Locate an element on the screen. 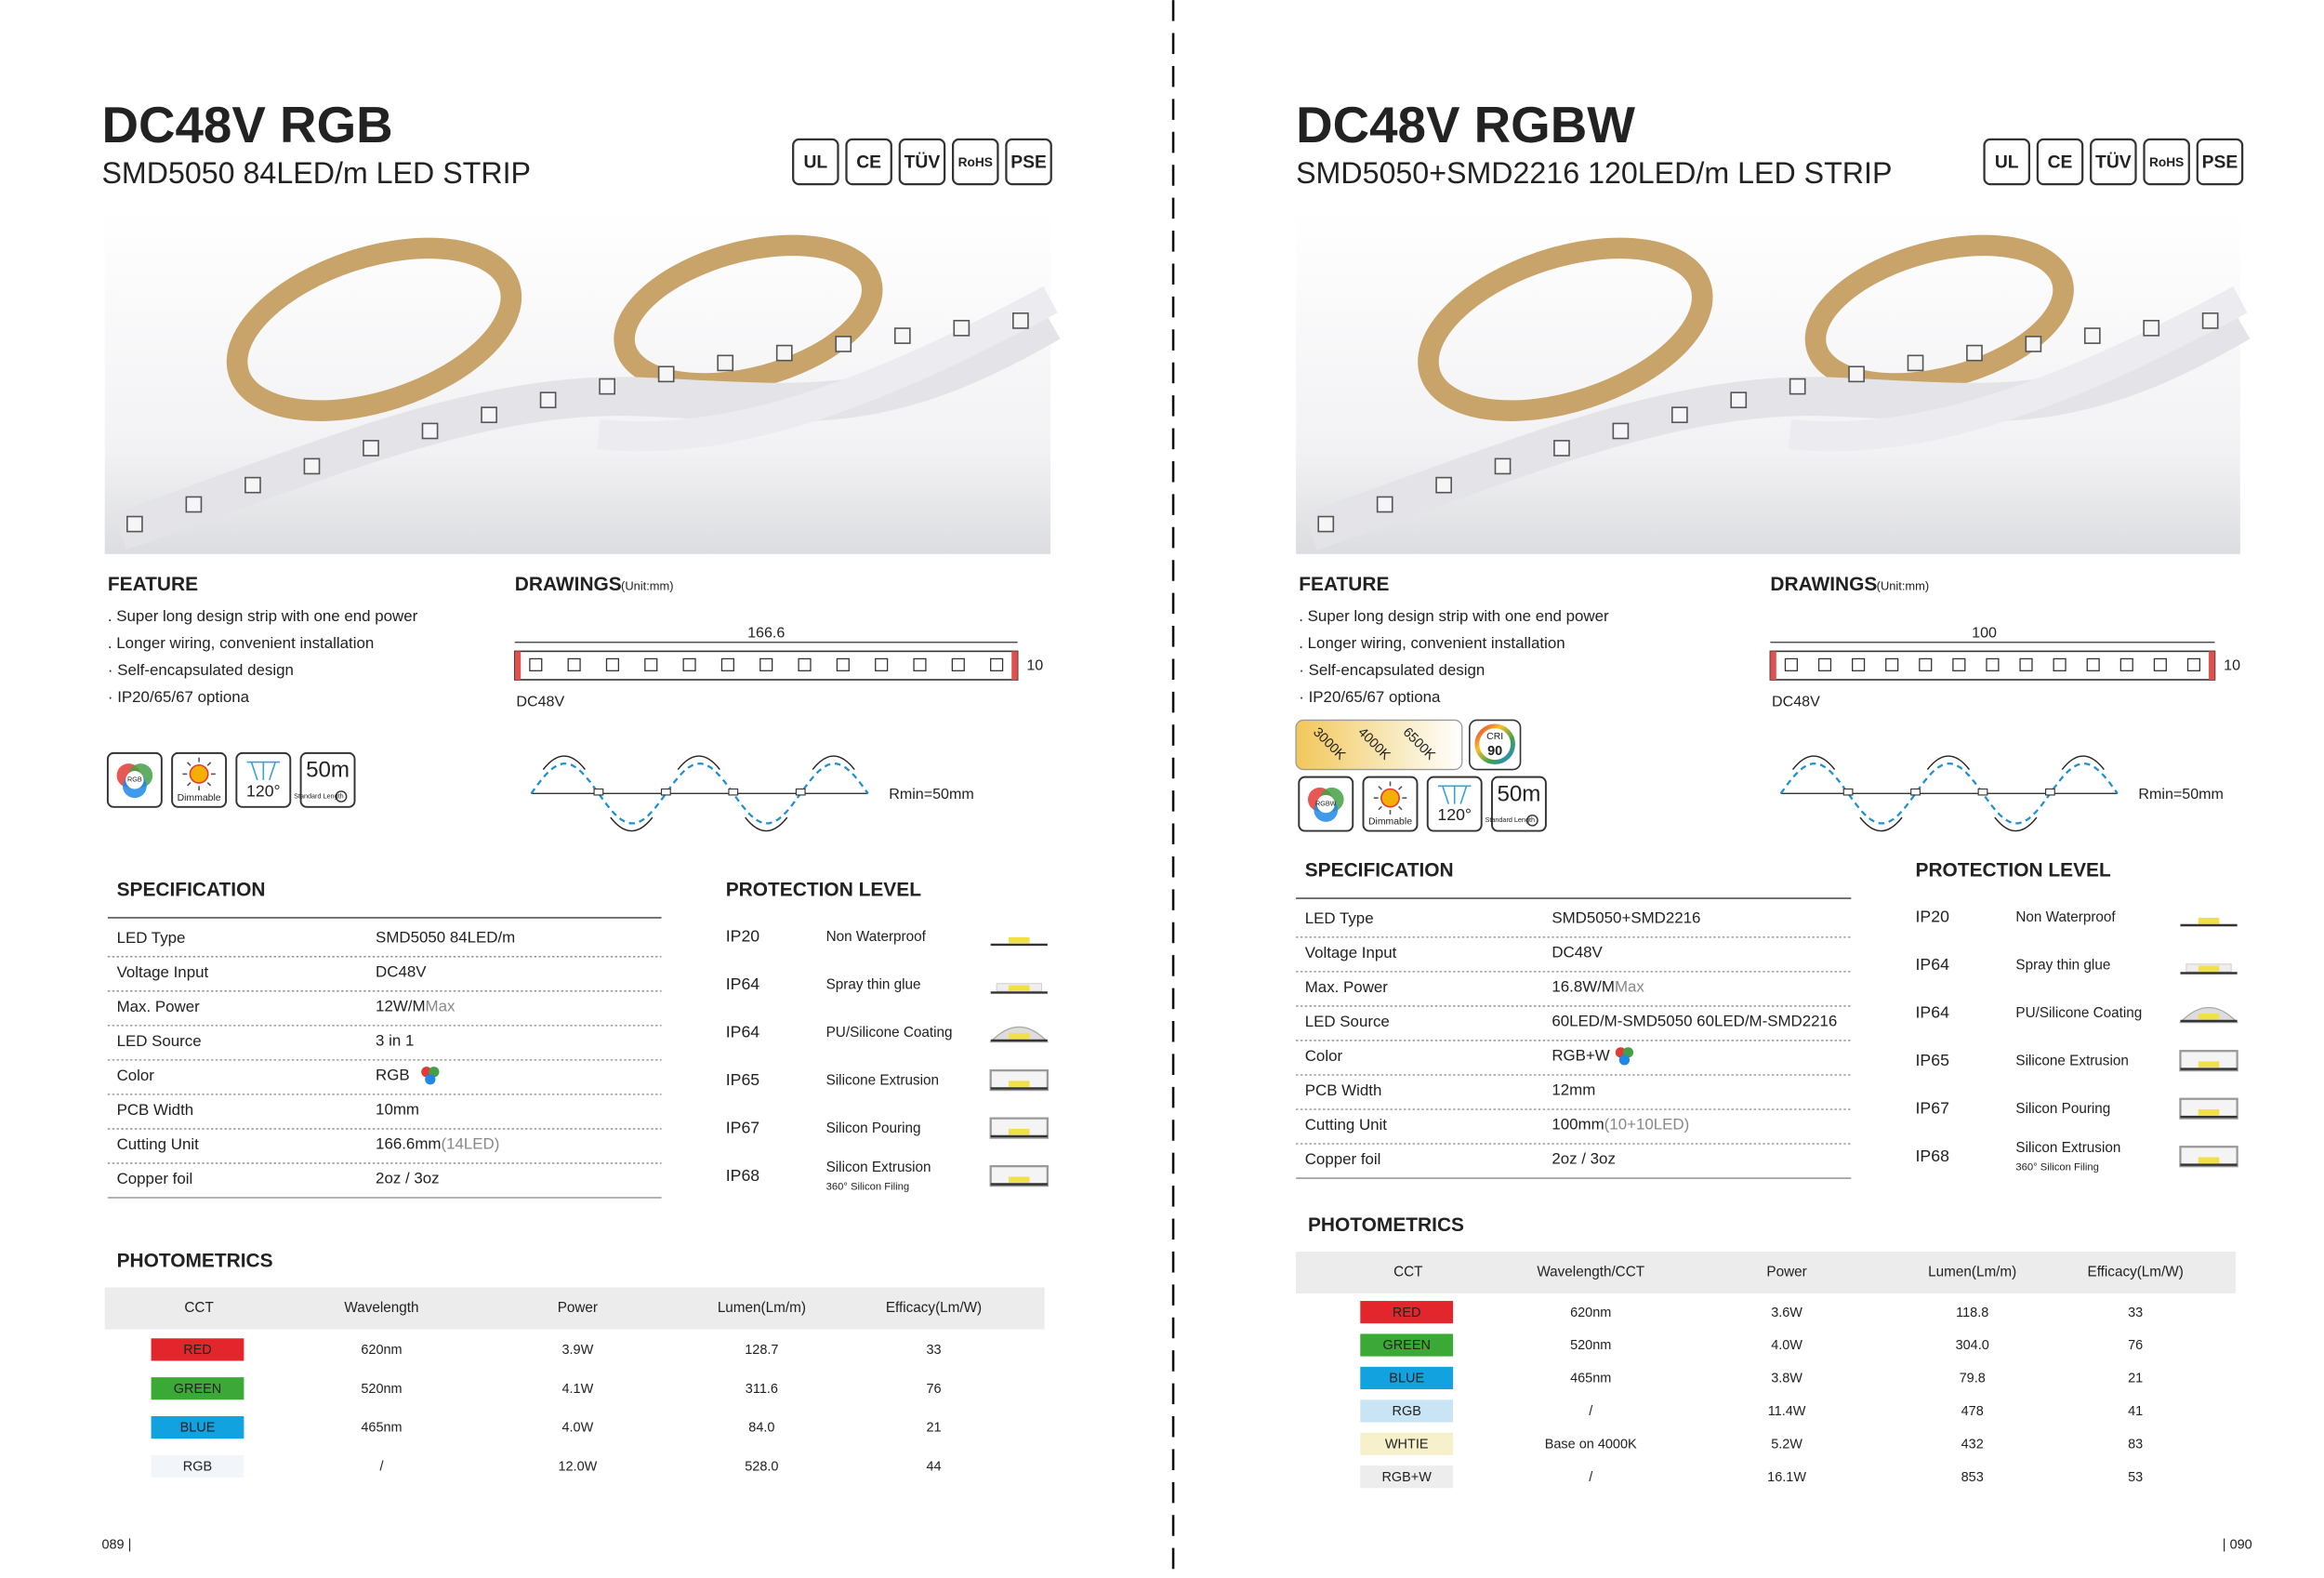  ip-desc: Non Waterproof is located at coordinates (2065, 917).